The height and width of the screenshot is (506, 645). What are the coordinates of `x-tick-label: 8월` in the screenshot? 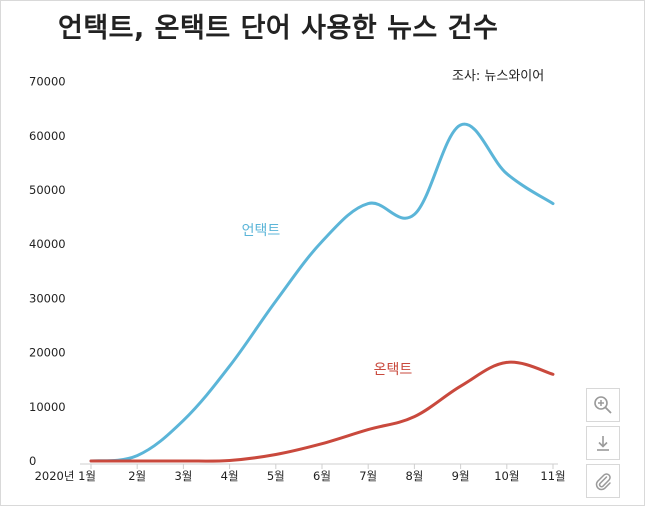 It's located at (414, 476).